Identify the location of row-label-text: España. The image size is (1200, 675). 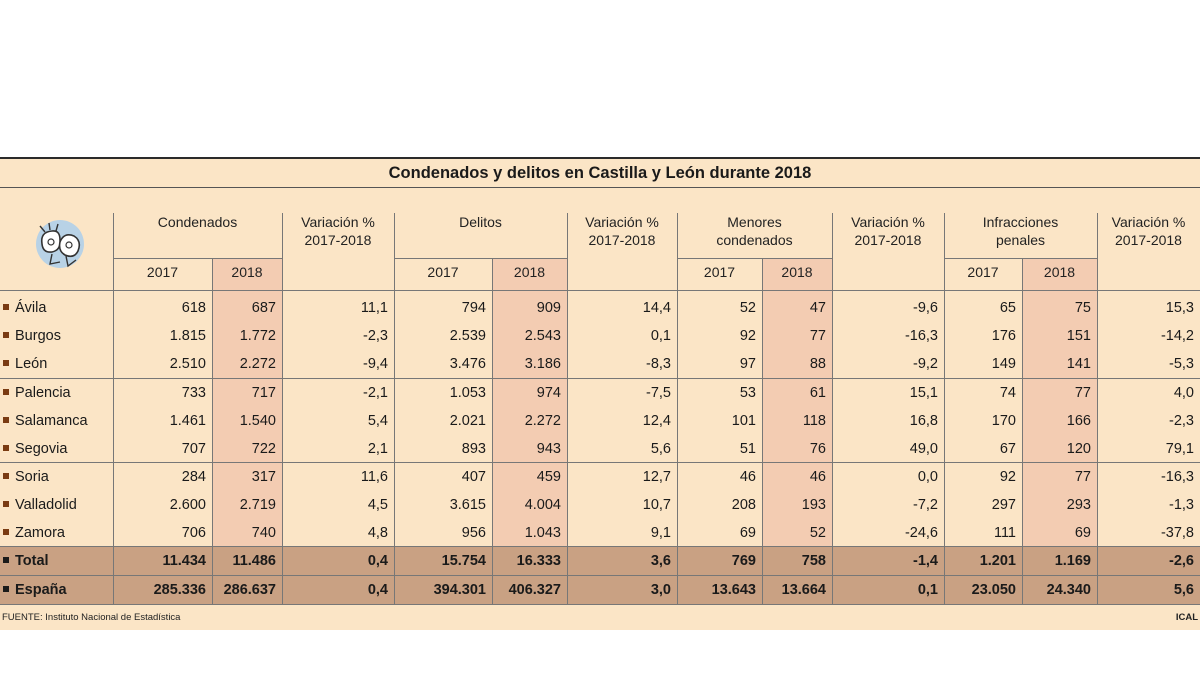
(41, 590).